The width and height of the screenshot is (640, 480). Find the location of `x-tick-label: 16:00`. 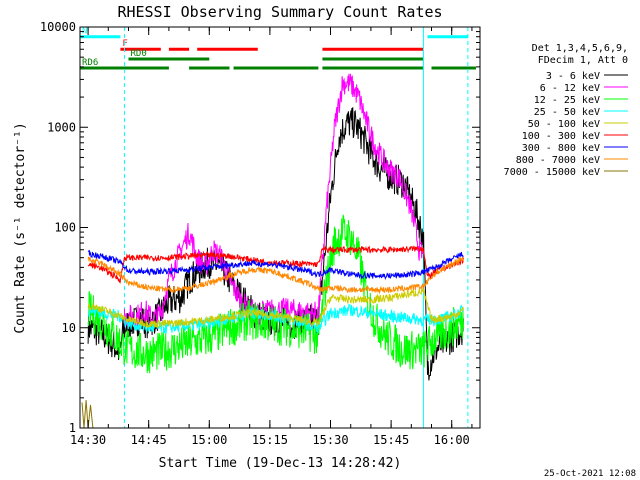

x-tick-label: 16:00 is located at coordinates (452, 440).